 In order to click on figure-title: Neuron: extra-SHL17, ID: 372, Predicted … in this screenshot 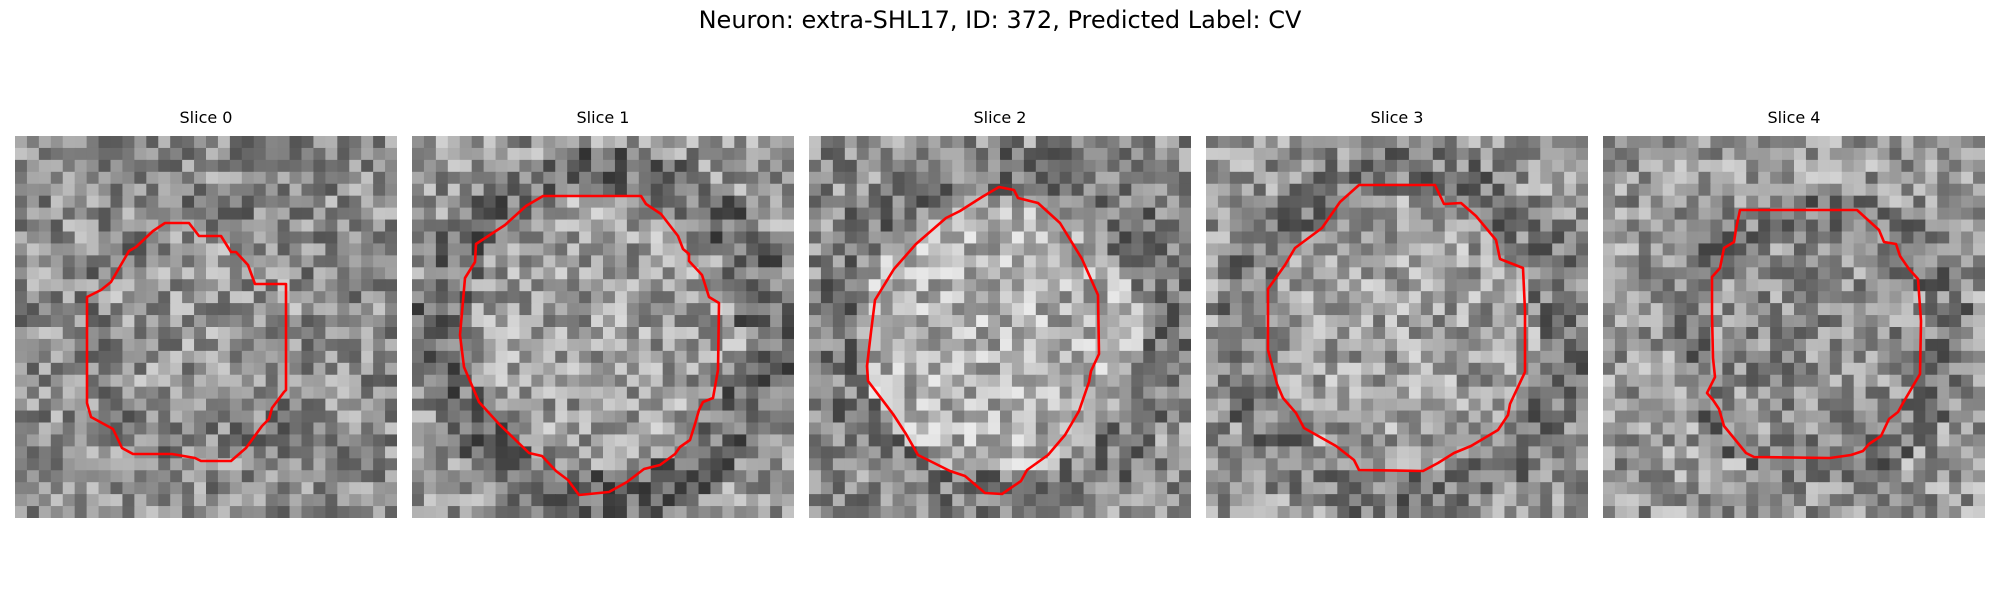, I will do `click(1000, 20)`.